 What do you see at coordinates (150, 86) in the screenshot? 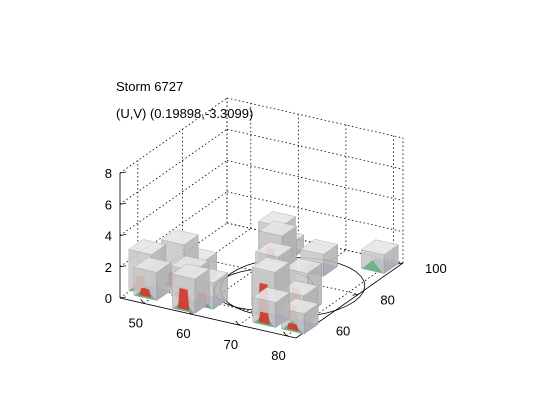
I see `chart-title: Storm 6727` at bounding box center [150, 86].